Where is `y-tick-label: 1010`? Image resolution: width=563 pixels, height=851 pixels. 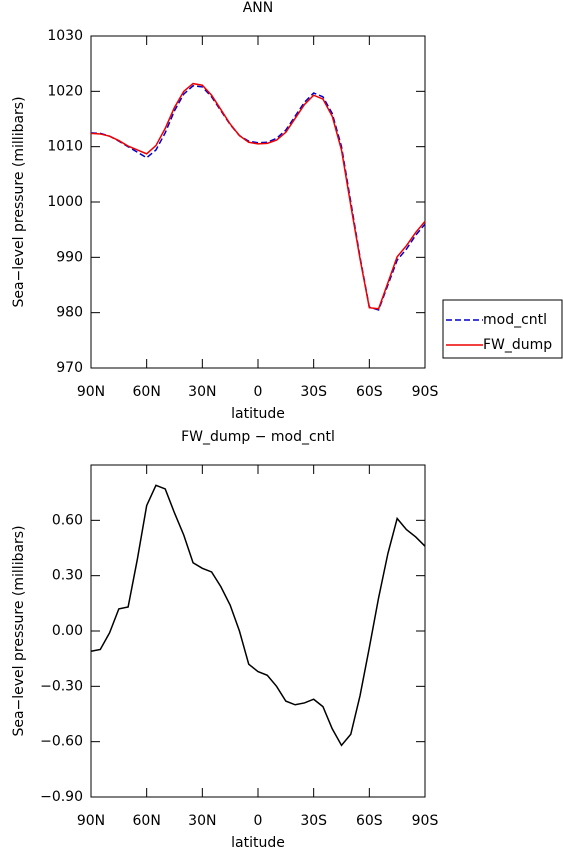 y-tick-label: 1010 is located at coordinates (65, 147).